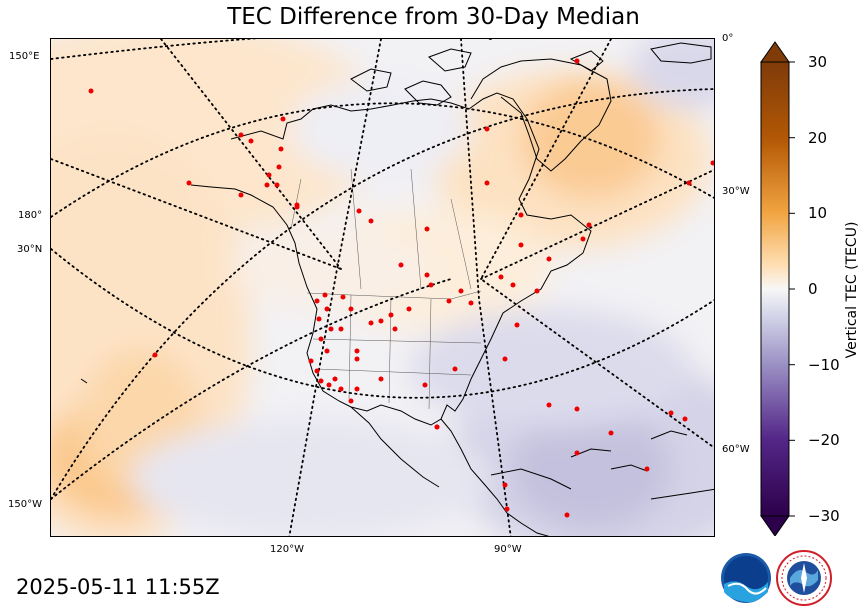  Describe the element at coordinates (30, 249) in the screenshot. I see `label-30n: 30°N` at that location.